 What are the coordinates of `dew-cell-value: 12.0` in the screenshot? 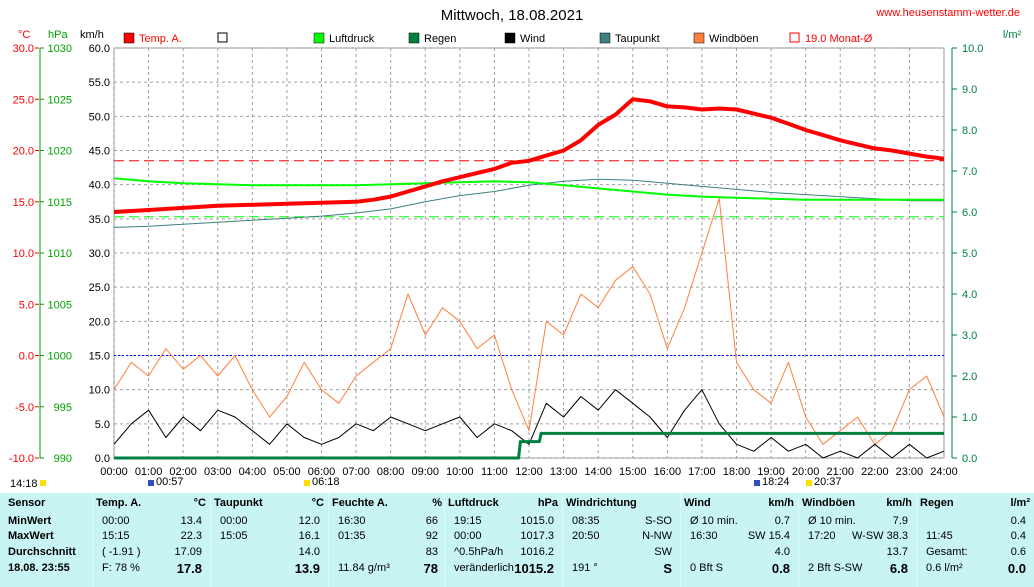 It's located at (309, 521).